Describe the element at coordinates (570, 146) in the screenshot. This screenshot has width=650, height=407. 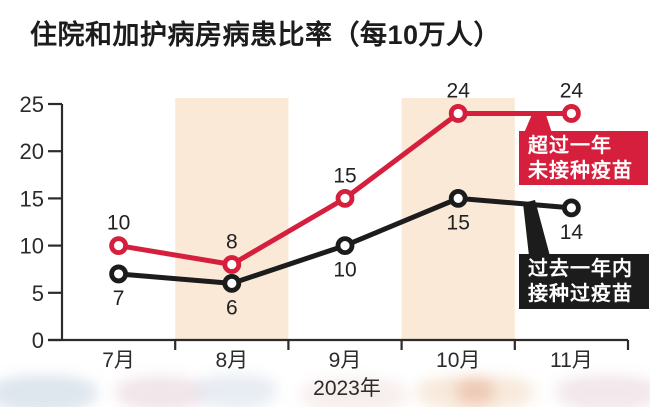
I see `legend-unvaccinated-line1: 超过一年` at that location.